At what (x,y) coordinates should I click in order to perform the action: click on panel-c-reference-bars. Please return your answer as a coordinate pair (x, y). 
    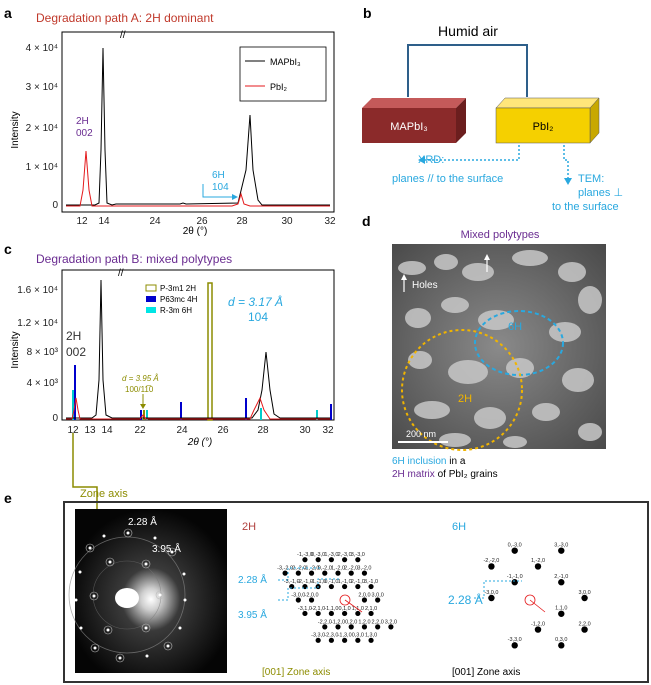
    Looking at the image, I should click on (202, 351).